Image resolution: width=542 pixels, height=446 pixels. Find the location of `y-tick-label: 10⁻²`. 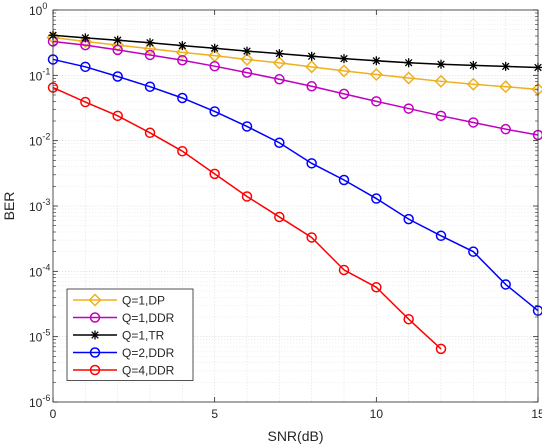

y-tick-label: 10⁻² is located at coordinates (39, 140).